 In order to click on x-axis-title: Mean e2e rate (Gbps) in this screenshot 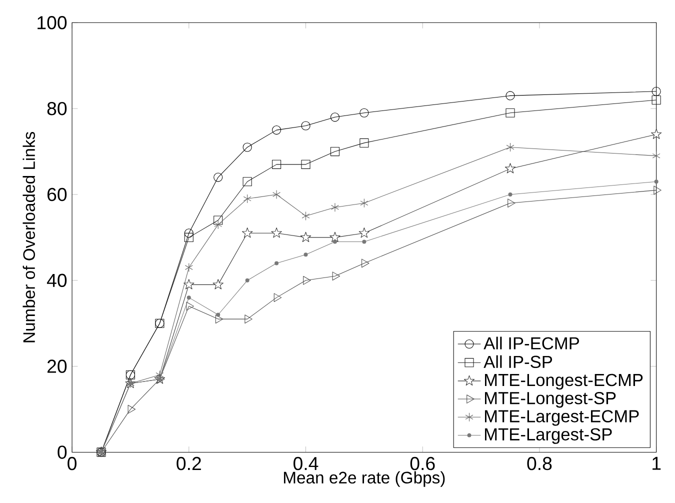, I will do `click(364, 479)`.